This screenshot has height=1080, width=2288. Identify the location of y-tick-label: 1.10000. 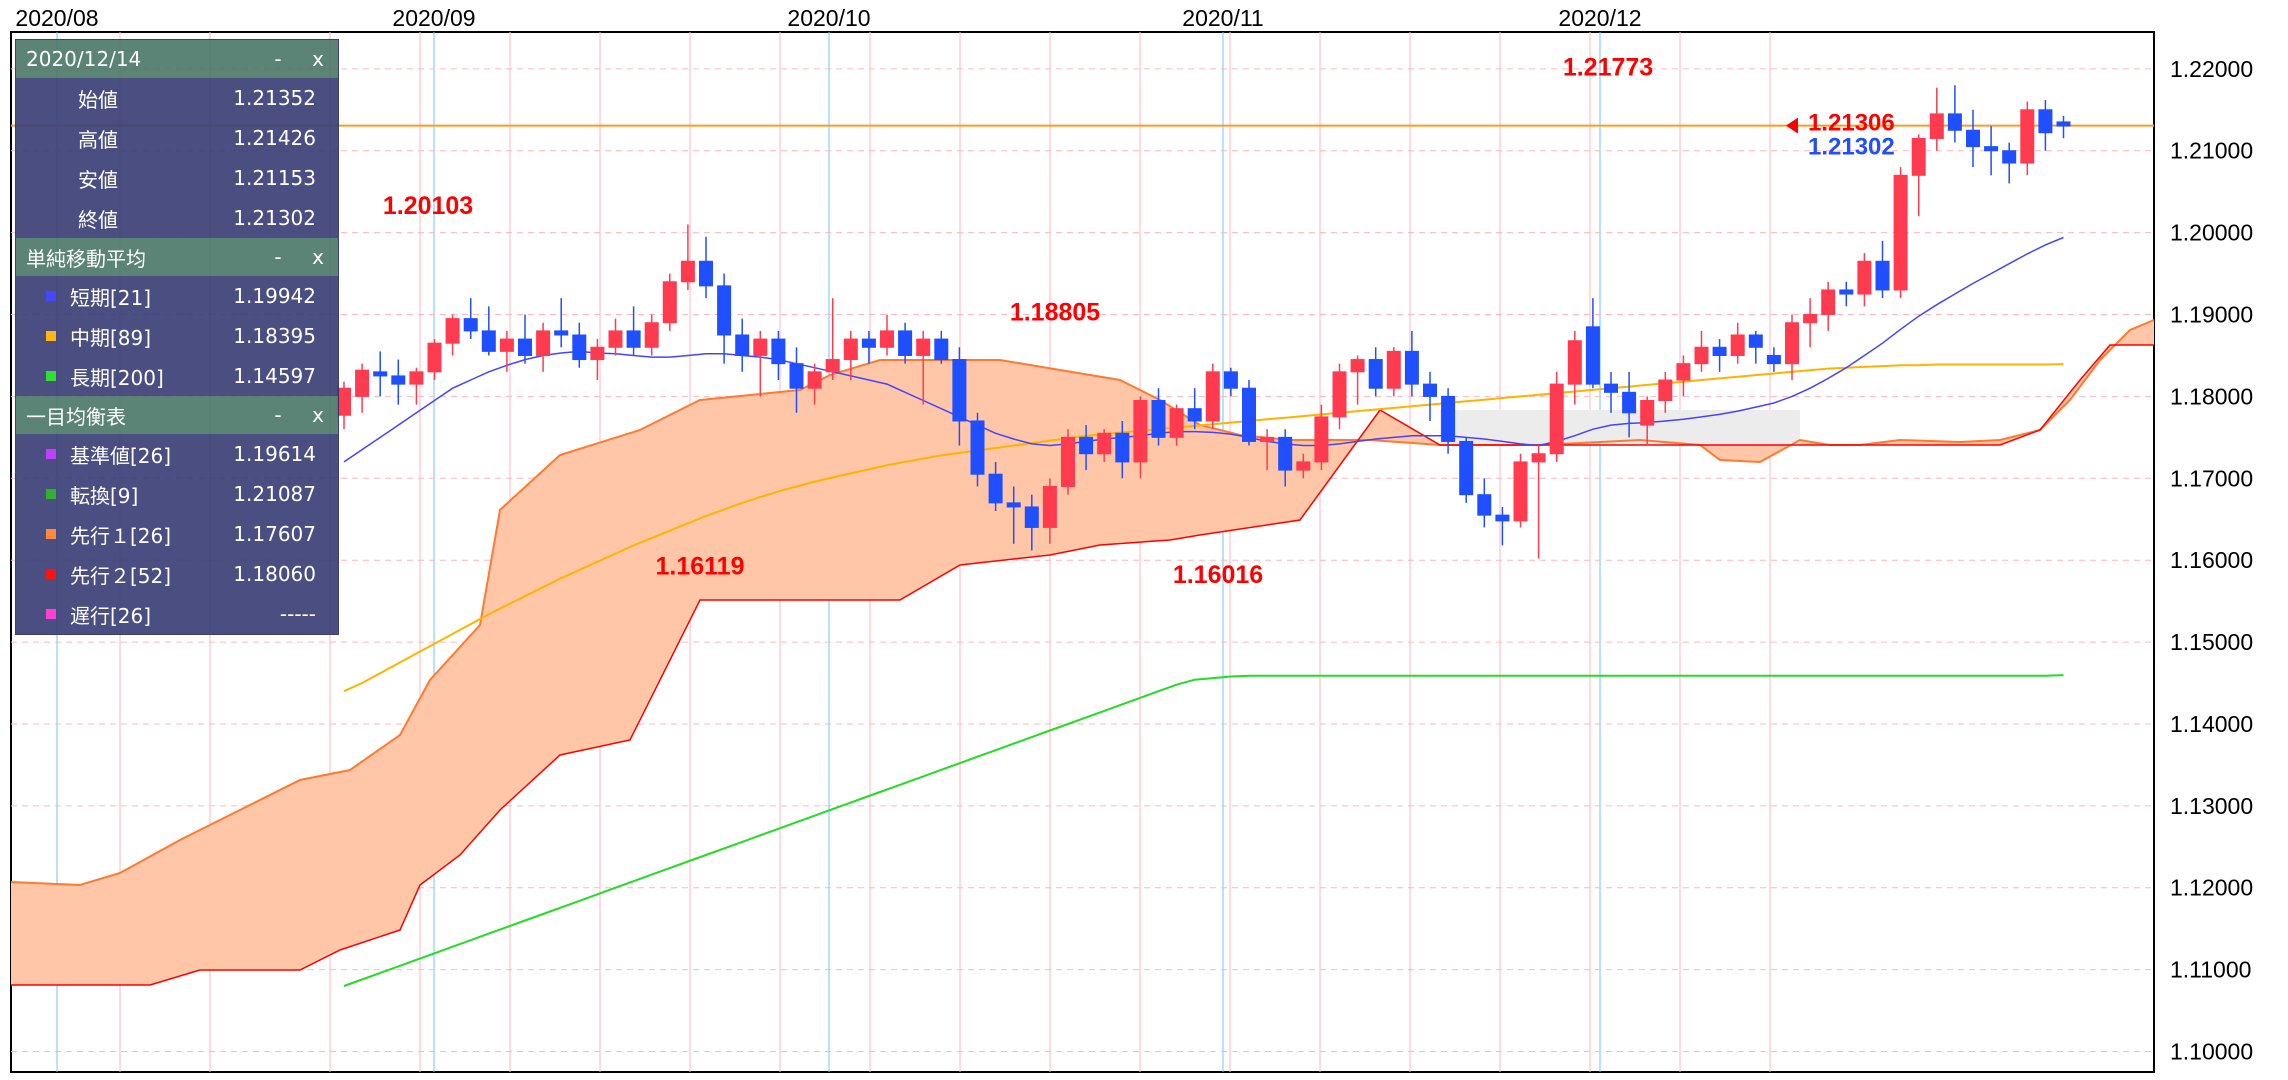
(2211, 1052).